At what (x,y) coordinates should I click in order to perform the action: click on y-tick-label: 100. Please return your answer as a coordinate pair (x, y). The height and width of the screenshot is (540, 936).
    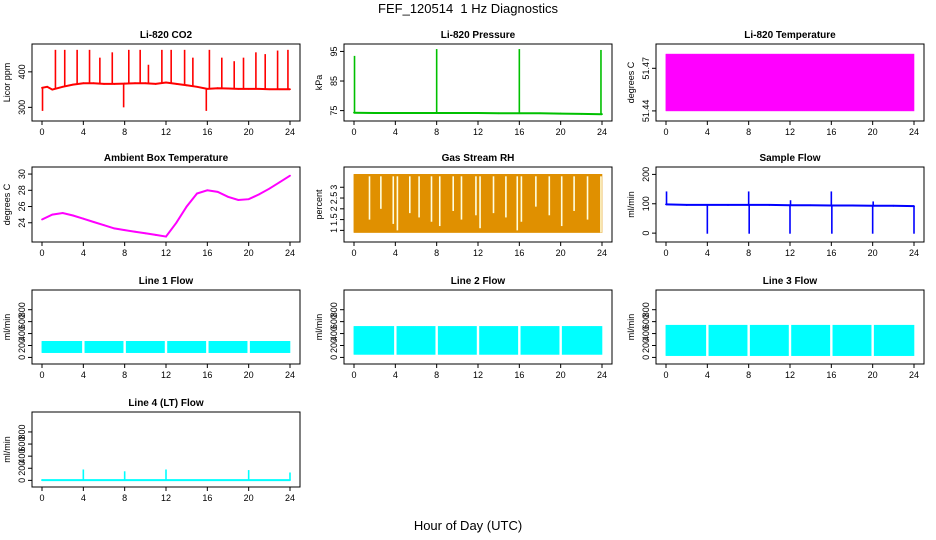
    Looking at the image, I should click on (646, 203).